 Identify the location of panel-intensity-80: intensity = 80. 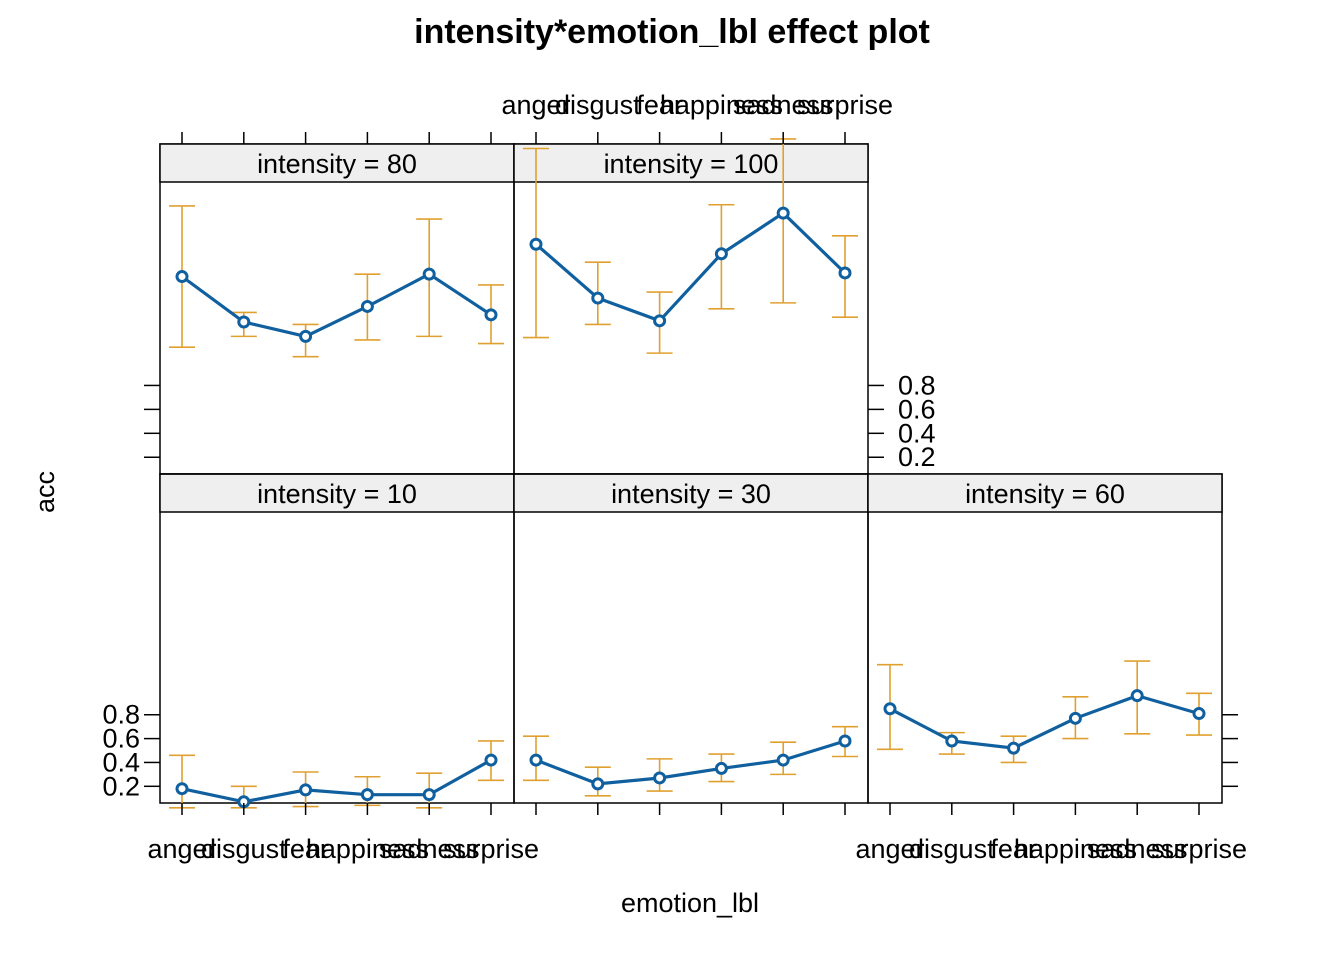
(337, 309).